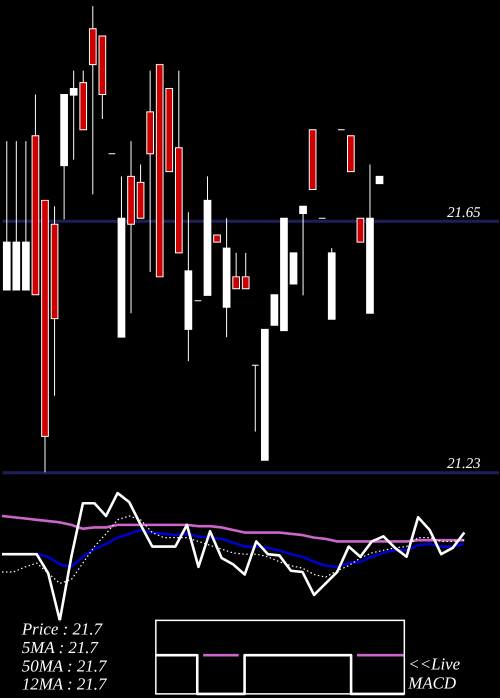 The height and width of the screenshot is (700, 500). Describe the element at coordinates (65, 684) in the screenshot. I see `annotation: 12MA : 21.7` at that location.